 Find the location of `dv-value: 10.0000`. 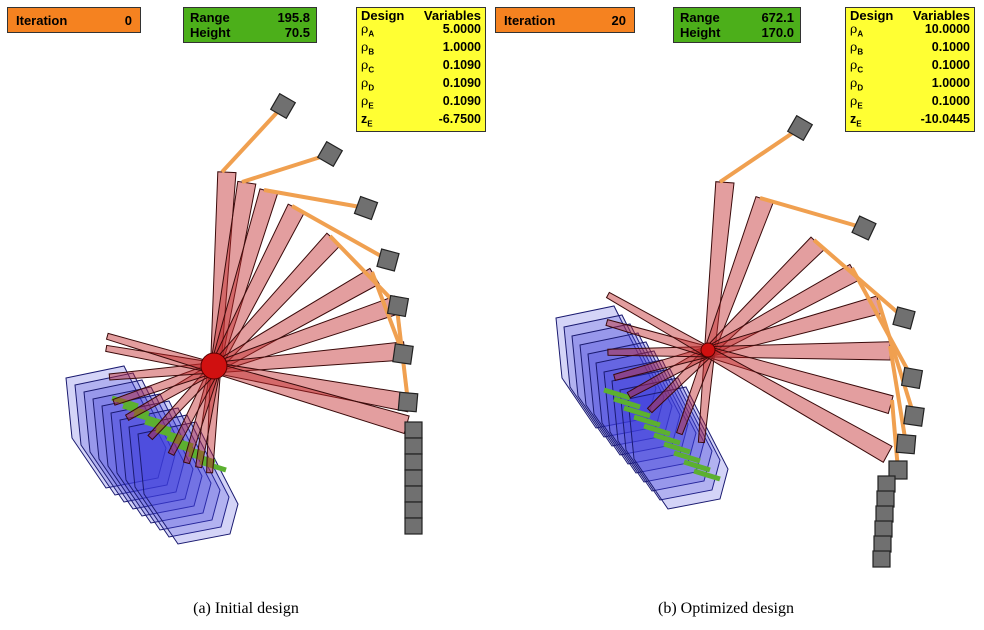

dv-value: 10.0000 is located at coordinates (947, 29).